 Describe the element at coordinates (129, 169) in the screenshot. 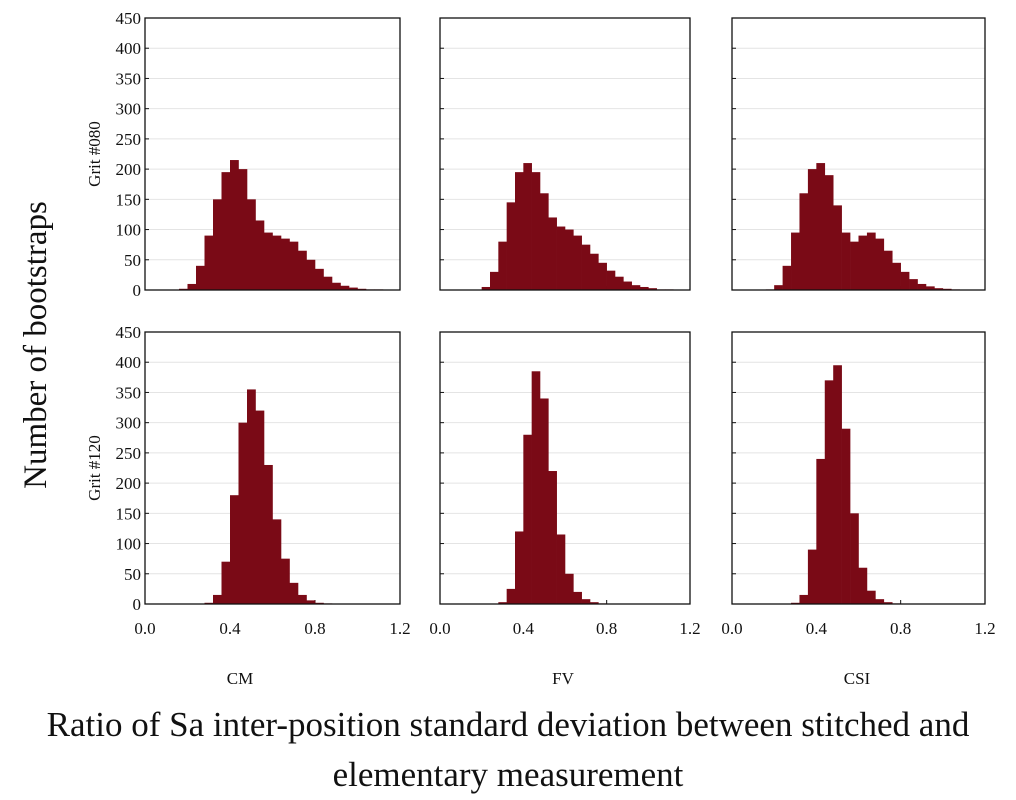

I see `y-tick-label: 200` at that location.